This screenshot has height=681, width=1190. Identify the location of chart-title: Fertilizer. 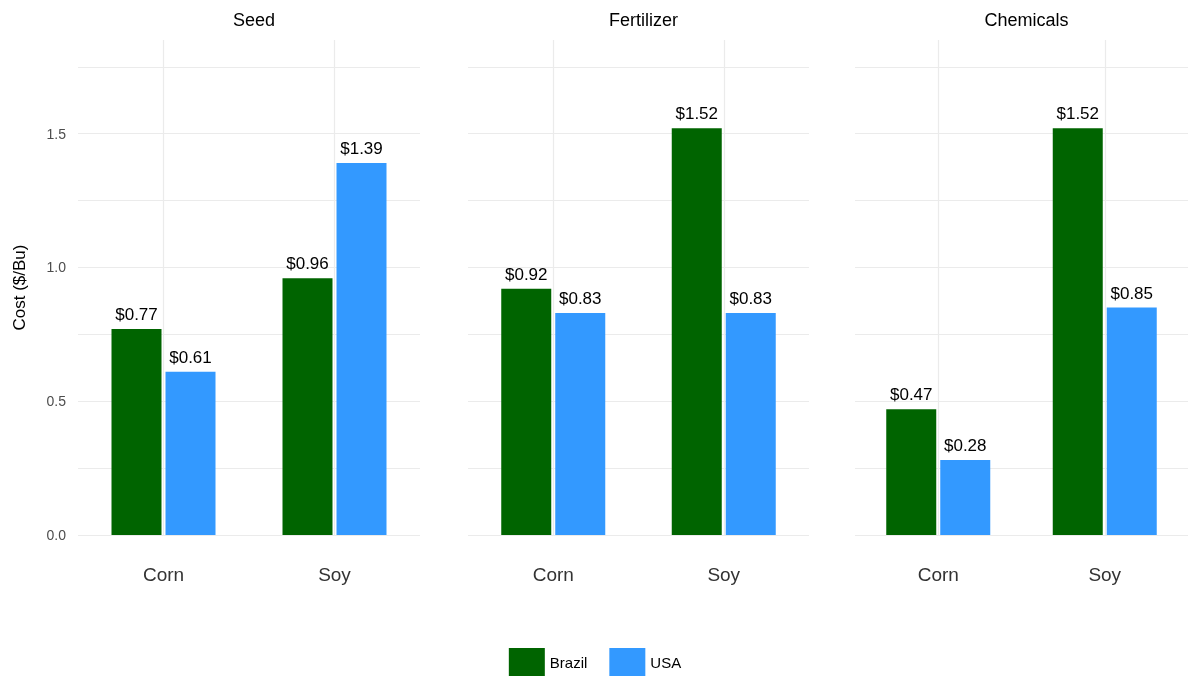
(643, 20).